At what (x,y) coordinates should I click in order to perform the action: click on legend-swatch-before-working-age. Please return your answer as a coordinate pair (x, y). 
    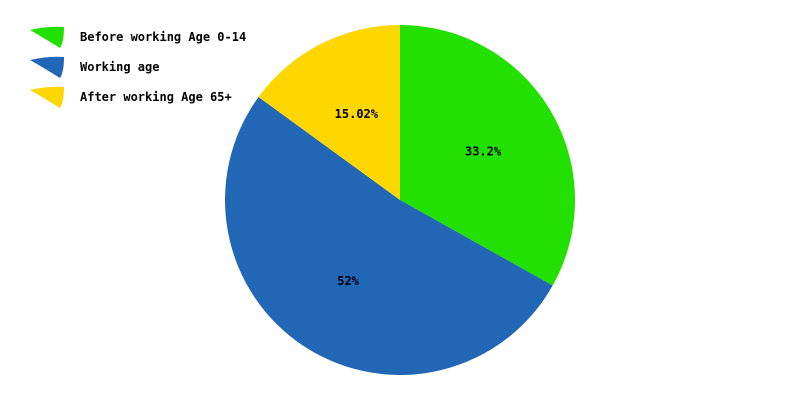
    Looking at the image, I should click on (47, 37).